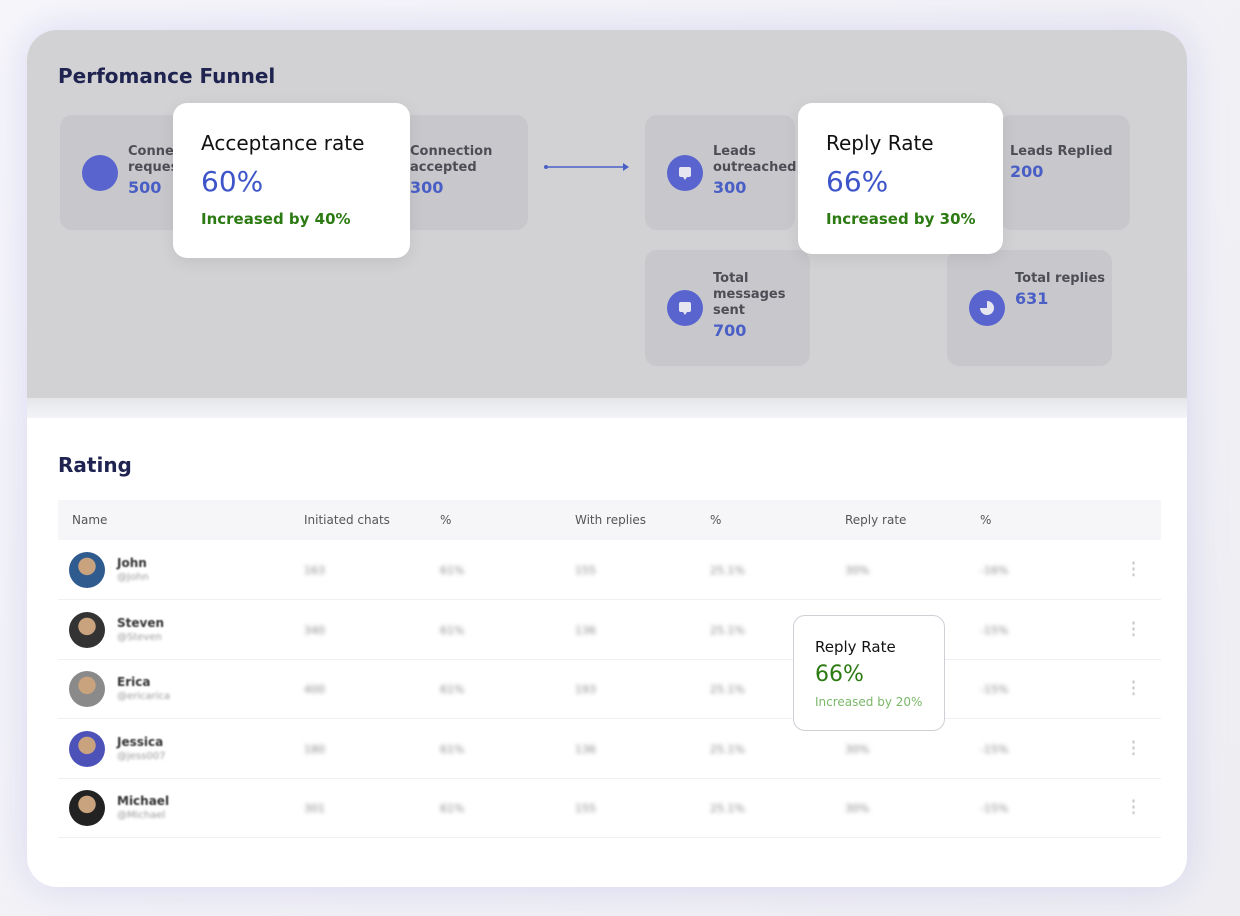  What do you see at coordinates (232, 181) in the screenshot?
I see `popup-value: 60%` at bounding box center [232, 181].